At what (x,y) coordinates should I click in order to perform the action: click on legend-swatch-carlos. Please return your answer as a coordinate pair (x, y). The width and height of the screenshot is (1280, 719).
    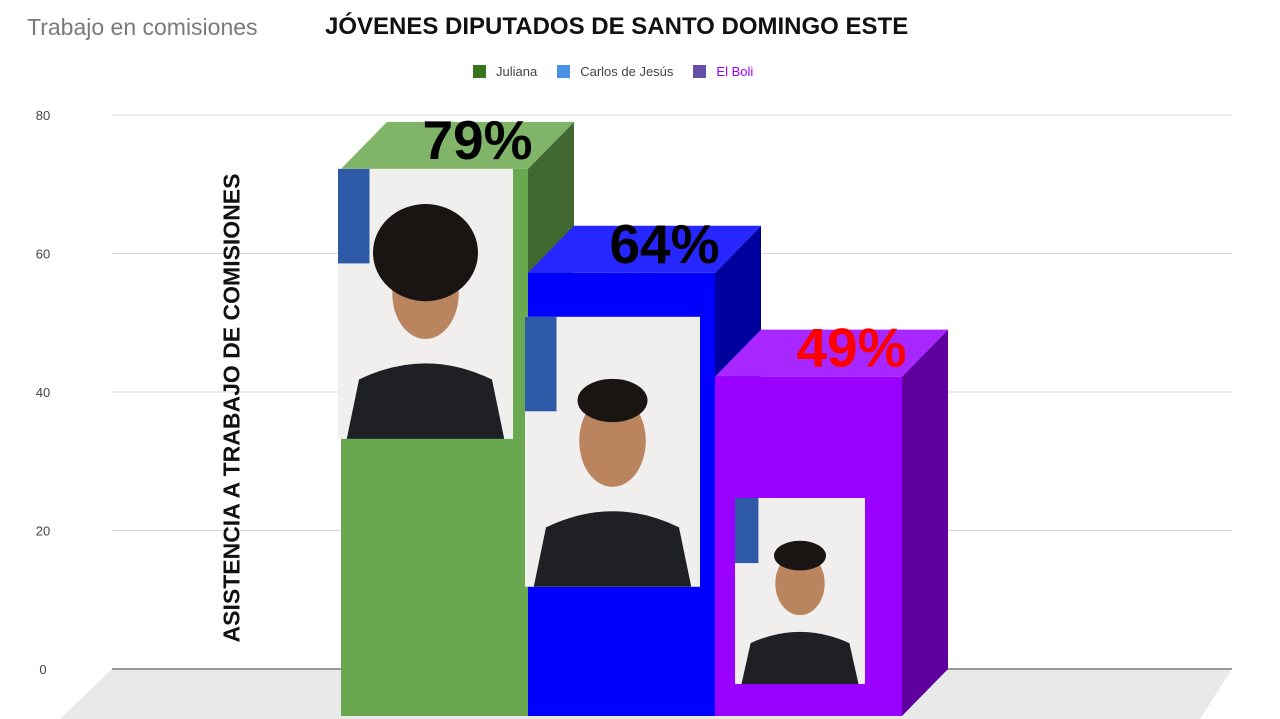
    Looking at the image, I should click on (564, 71).